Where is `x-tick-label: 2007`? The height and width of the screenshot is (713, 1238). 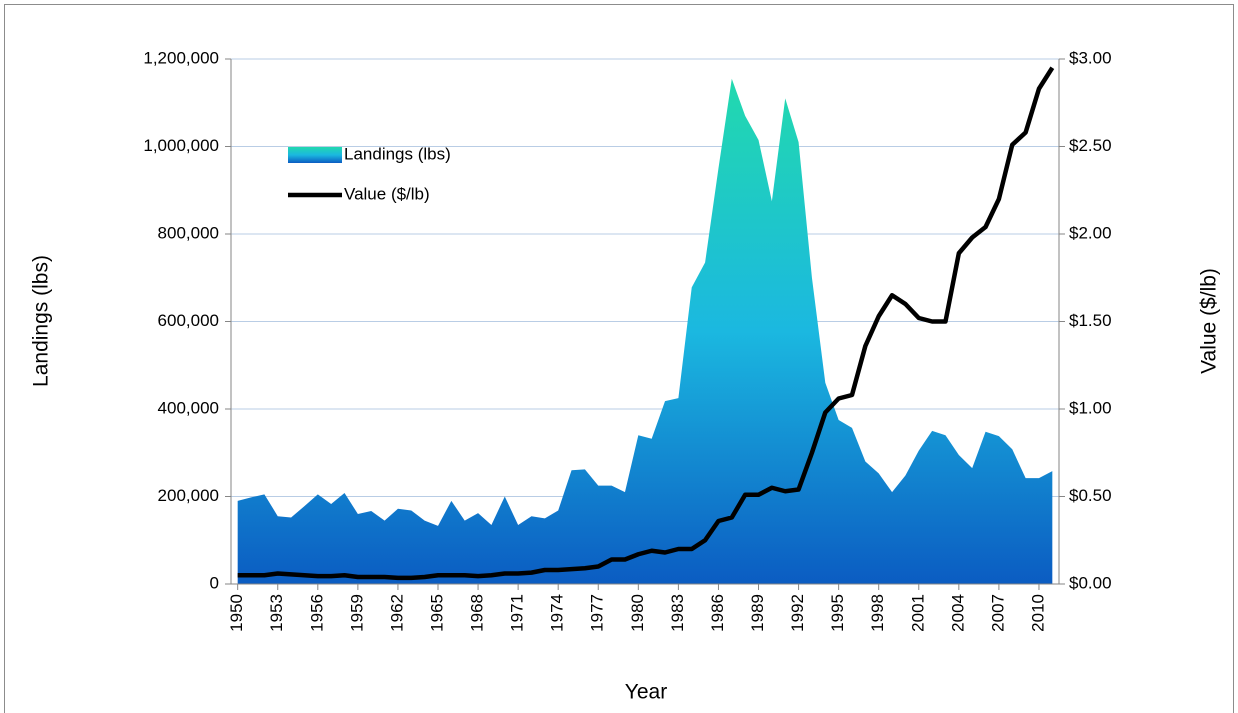 x-tick-label: 2007 is located at coordinates (997, 613).